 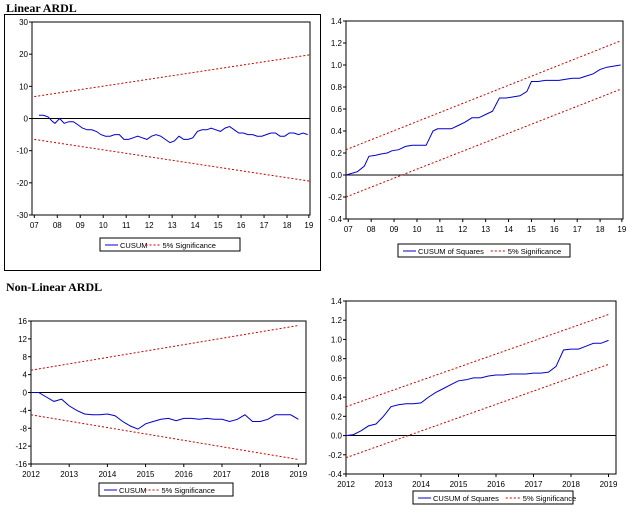 I want to click on x-tick-label: 18, so click(x=600, y=229).